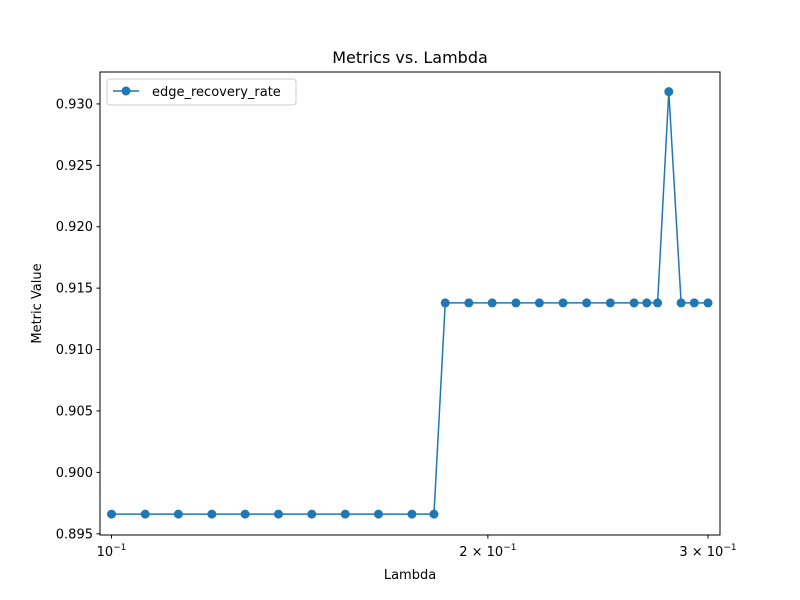 The width and height of the screenshot is (800, 600). I want to click on x-tick-label: 10−1, so click(112, 551).